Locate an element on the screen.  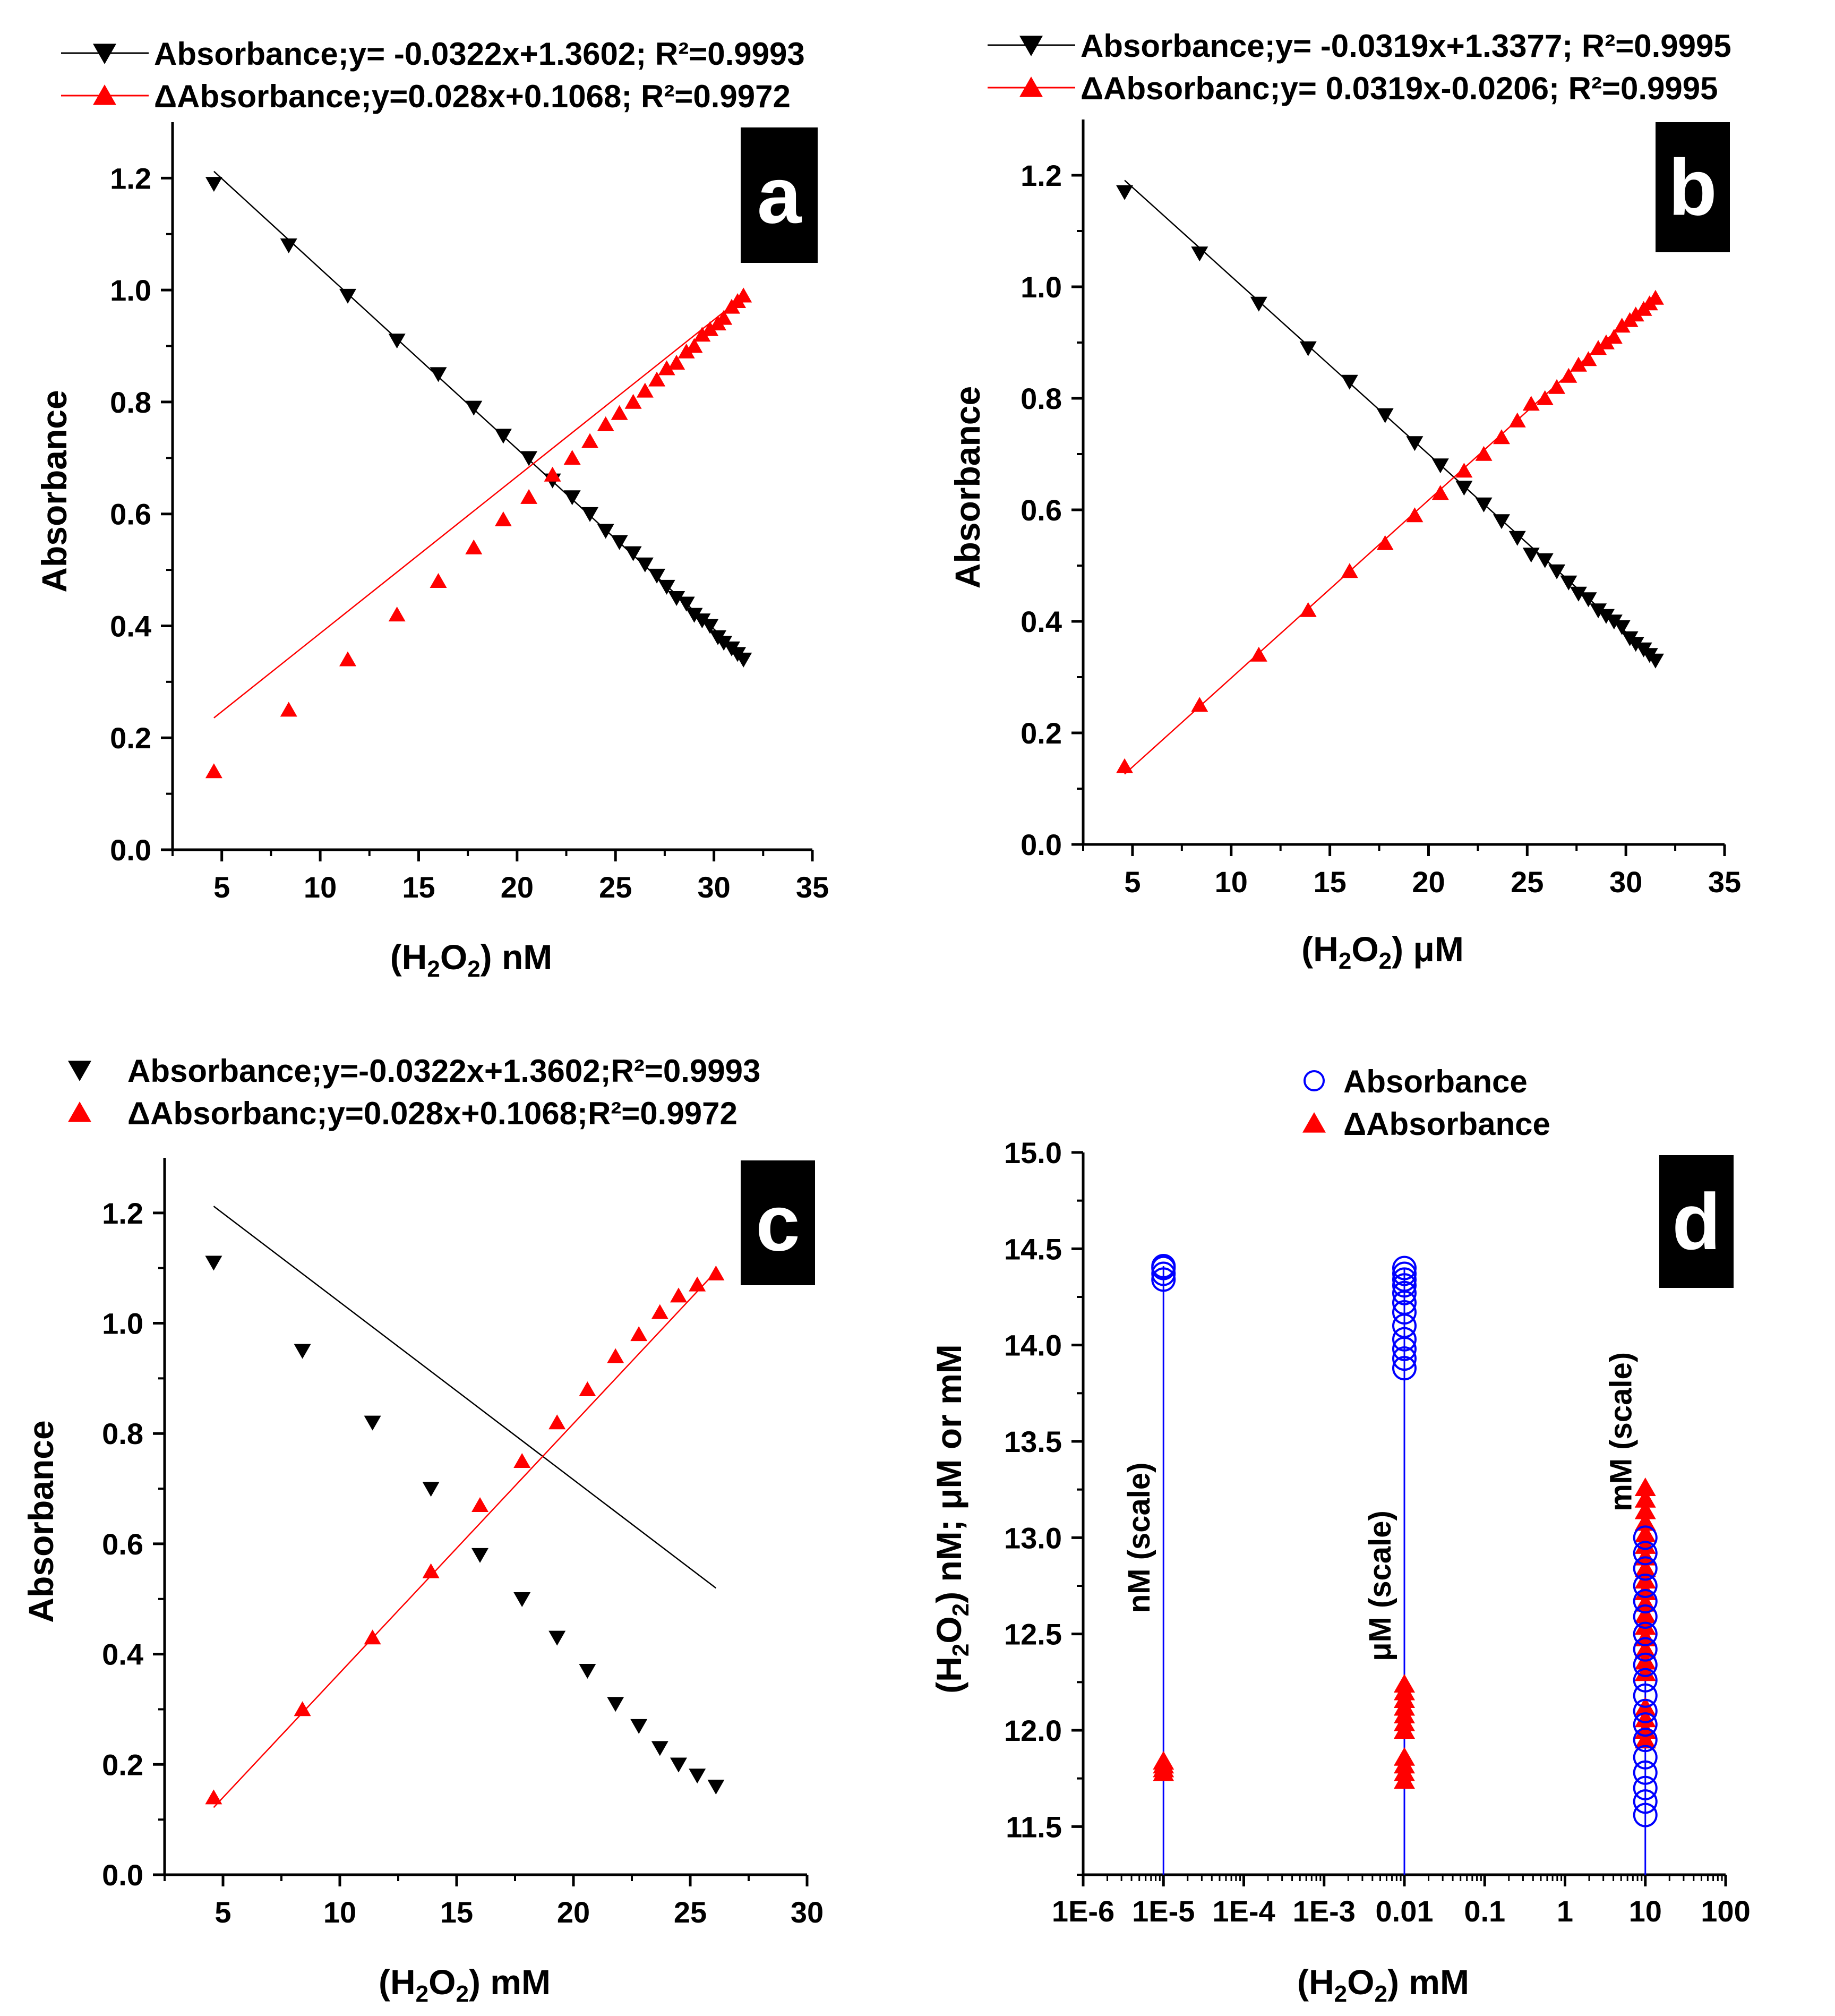
panel-b-xtick-label: 25 is located at coordinates (1527, 882).